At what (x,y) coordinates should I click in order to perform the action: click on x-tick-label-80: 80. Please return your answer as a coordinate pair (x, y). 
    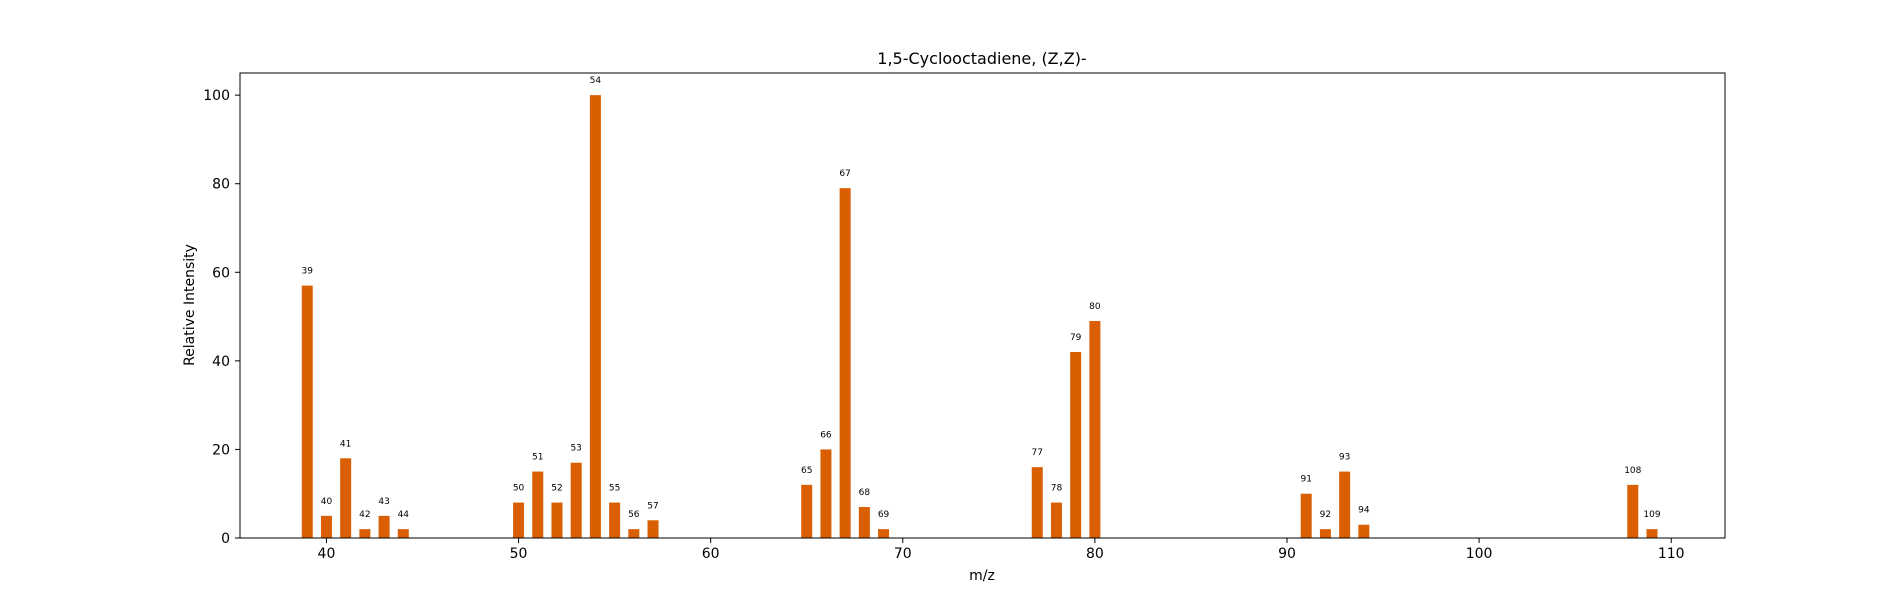
    Looking at the image, I should click on (1095, 554).